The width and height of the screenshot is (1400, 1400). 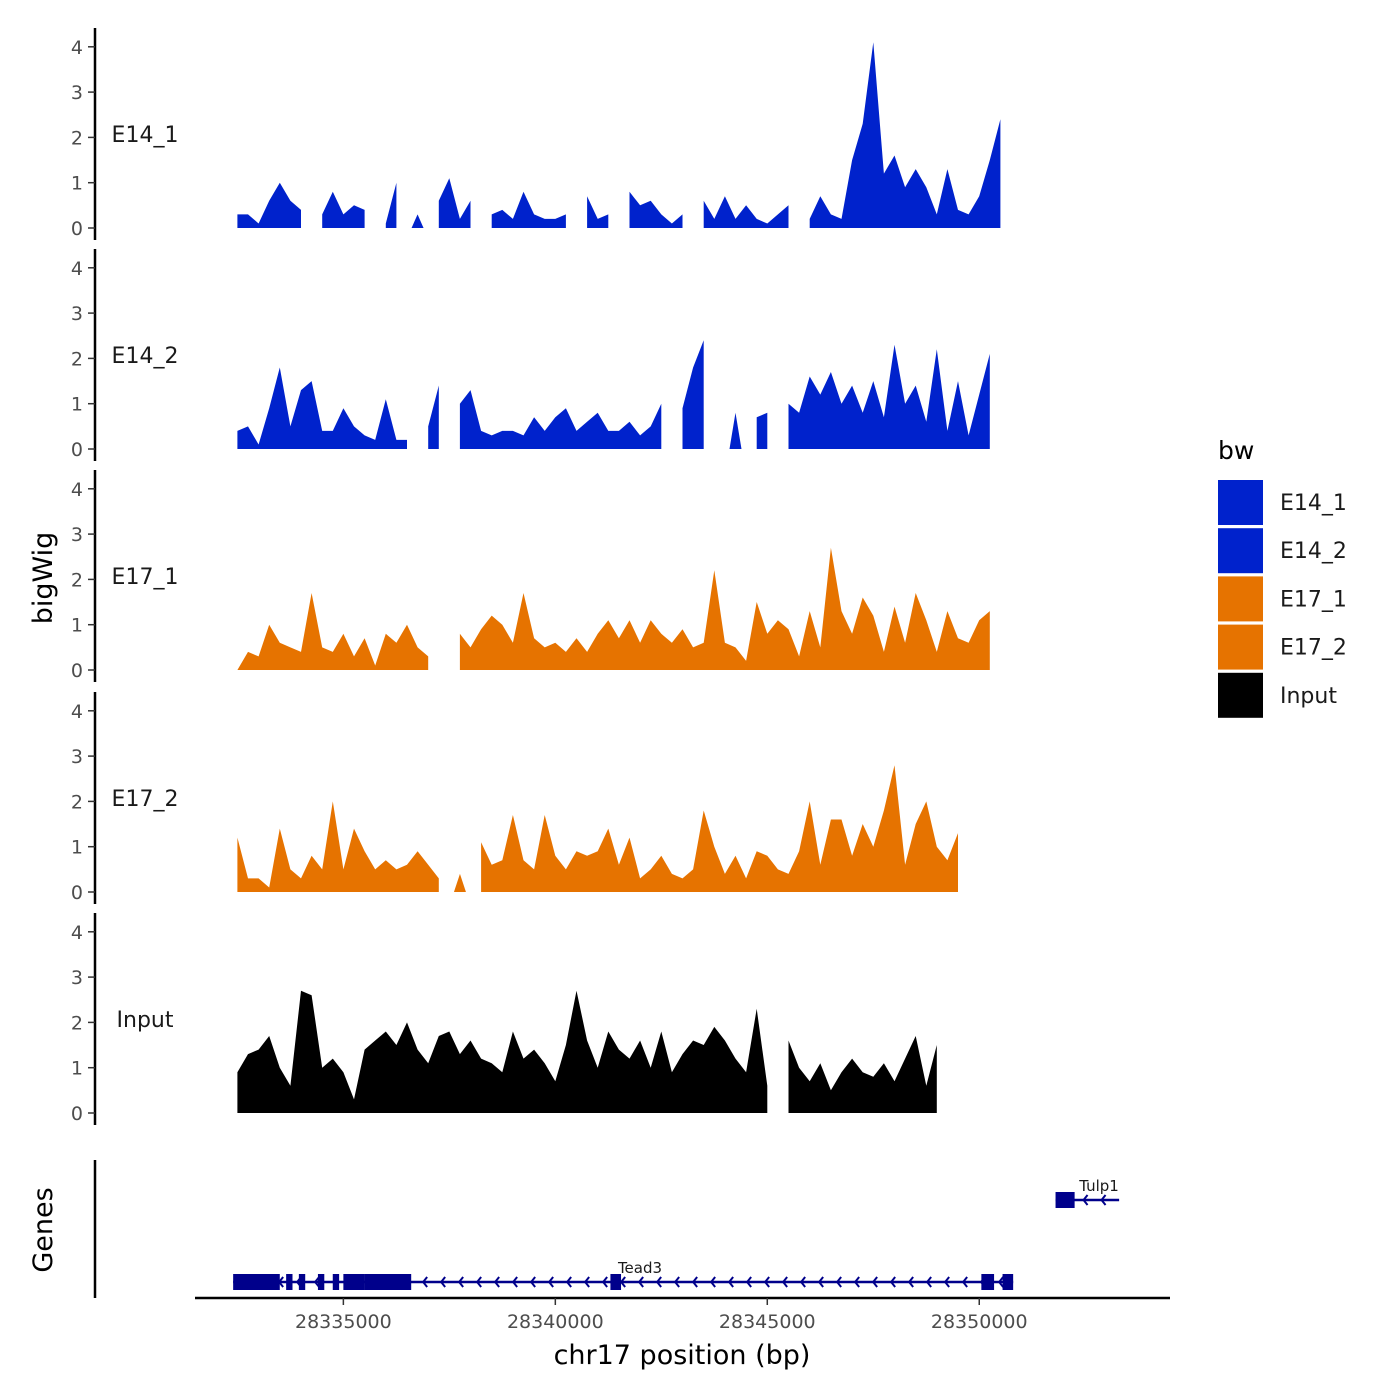 What do you see at coordinates (536, 134) in the screenshot?
I see `track-E14_1: 0 1 2 3 4 E14_1` at bounding box center [536, 134].